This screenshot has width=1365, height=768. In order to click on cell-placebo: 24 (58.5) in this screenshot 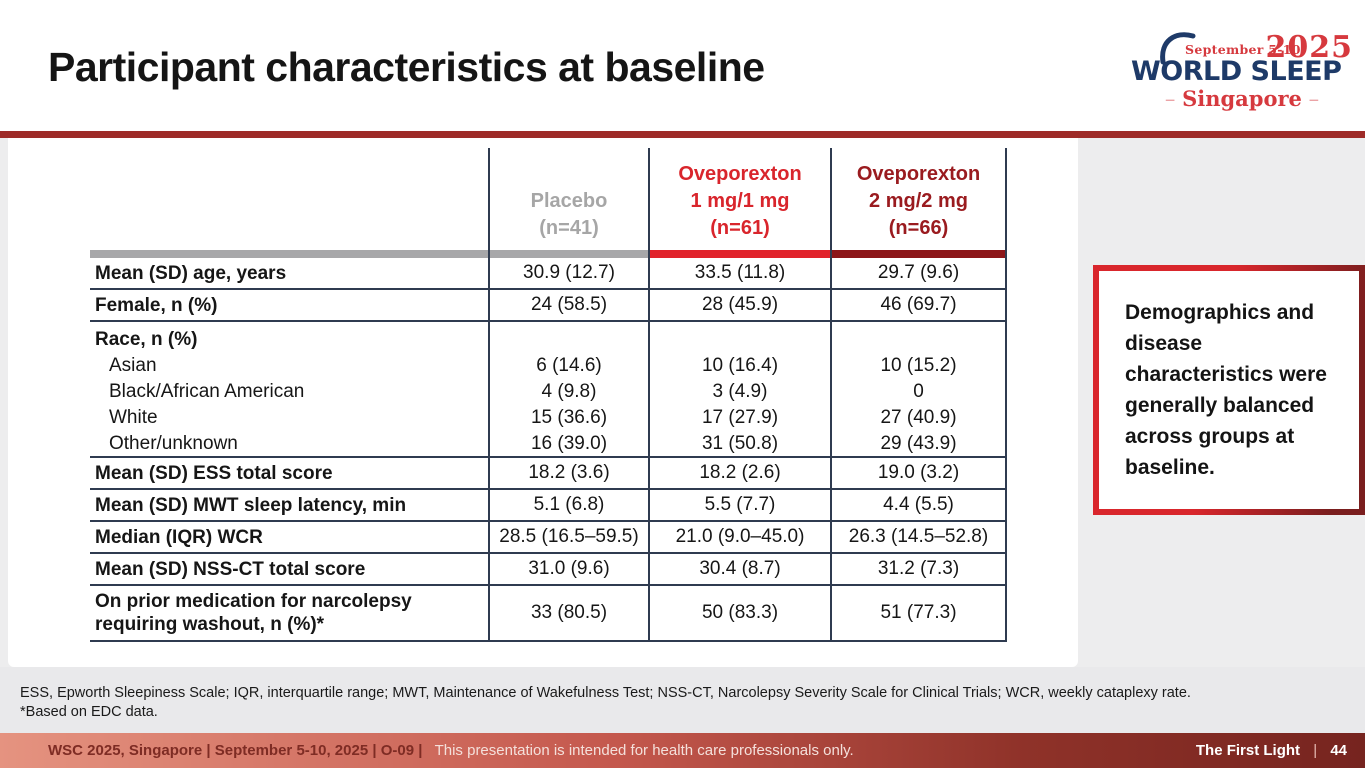, I will do `click(568, 305)`.